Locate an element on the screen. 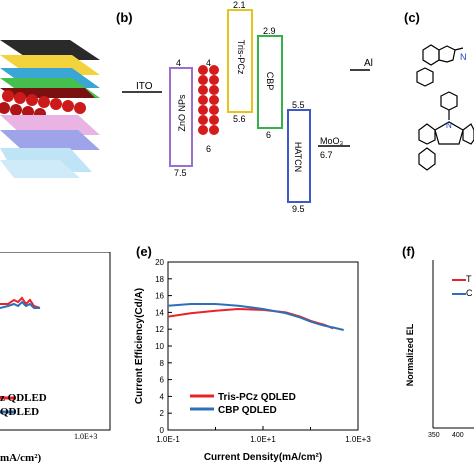  molecule-structures: N N is located at coordinates (445, 107).